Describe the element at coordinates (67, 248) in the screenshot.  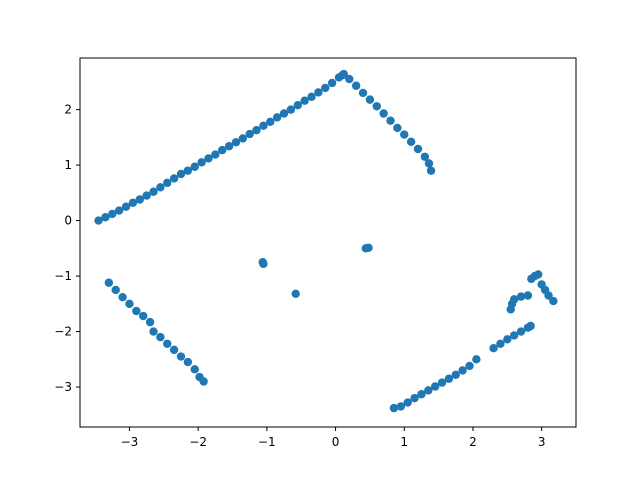
I see `y-axis: −3 −2 −1 0 1 2` at that location.